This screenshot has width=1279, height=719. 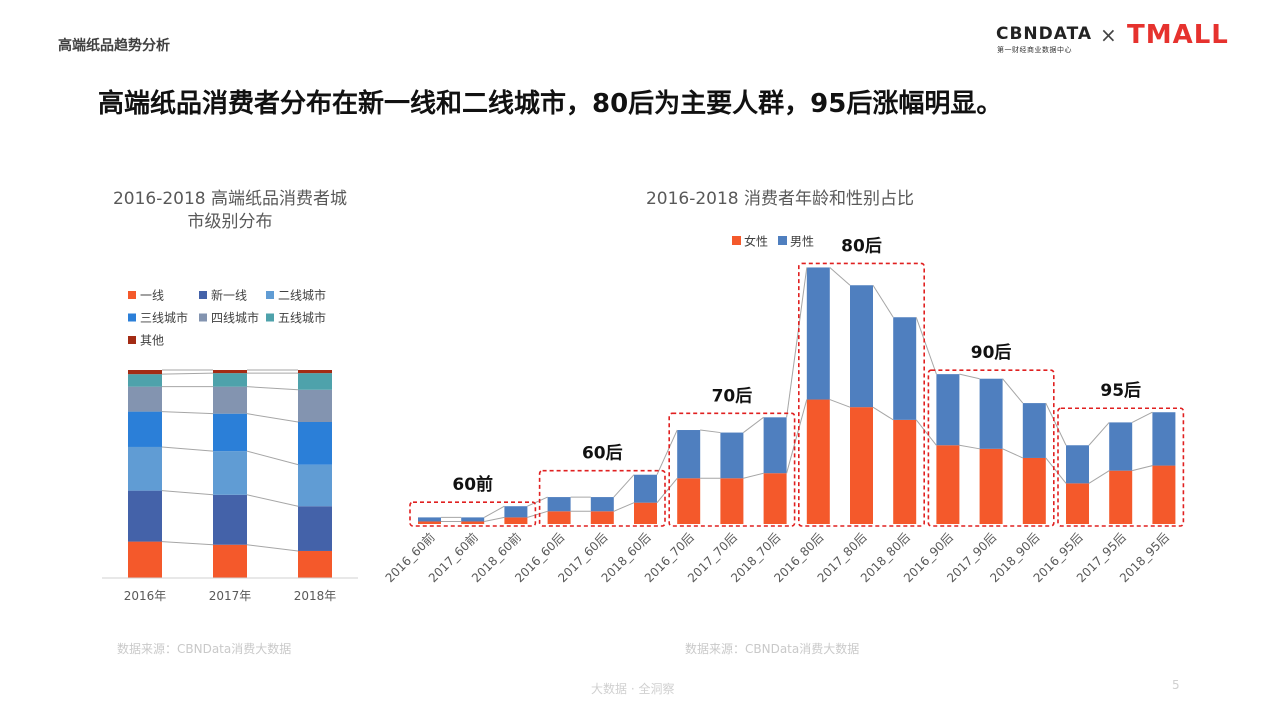 I want to click on legend-label-male: 男性, so click(x=802, y=242).